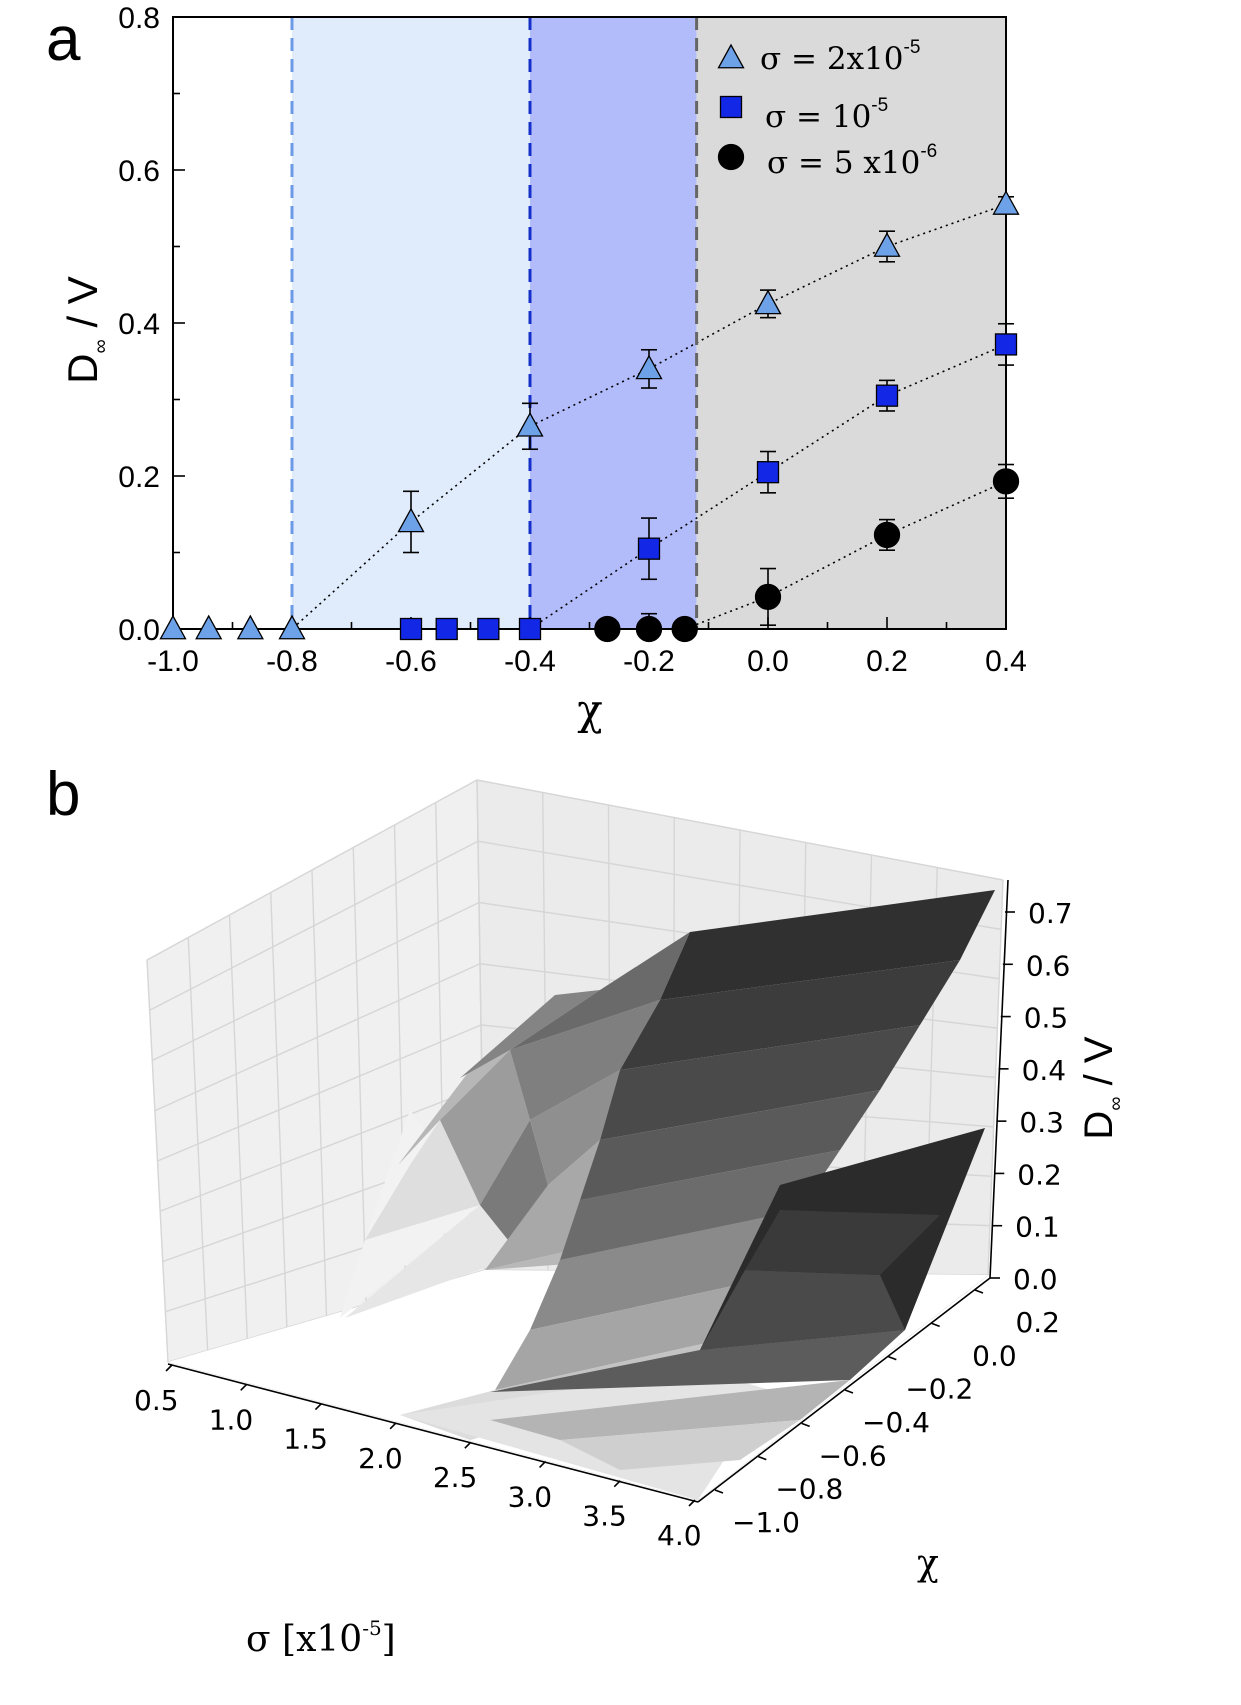 This screenshot has width=1241, height=1705. What do you see at coordinates (139, 630) in the screenshot?
I see `y-tick-label: 0.0` at bounding box center [139, 630].